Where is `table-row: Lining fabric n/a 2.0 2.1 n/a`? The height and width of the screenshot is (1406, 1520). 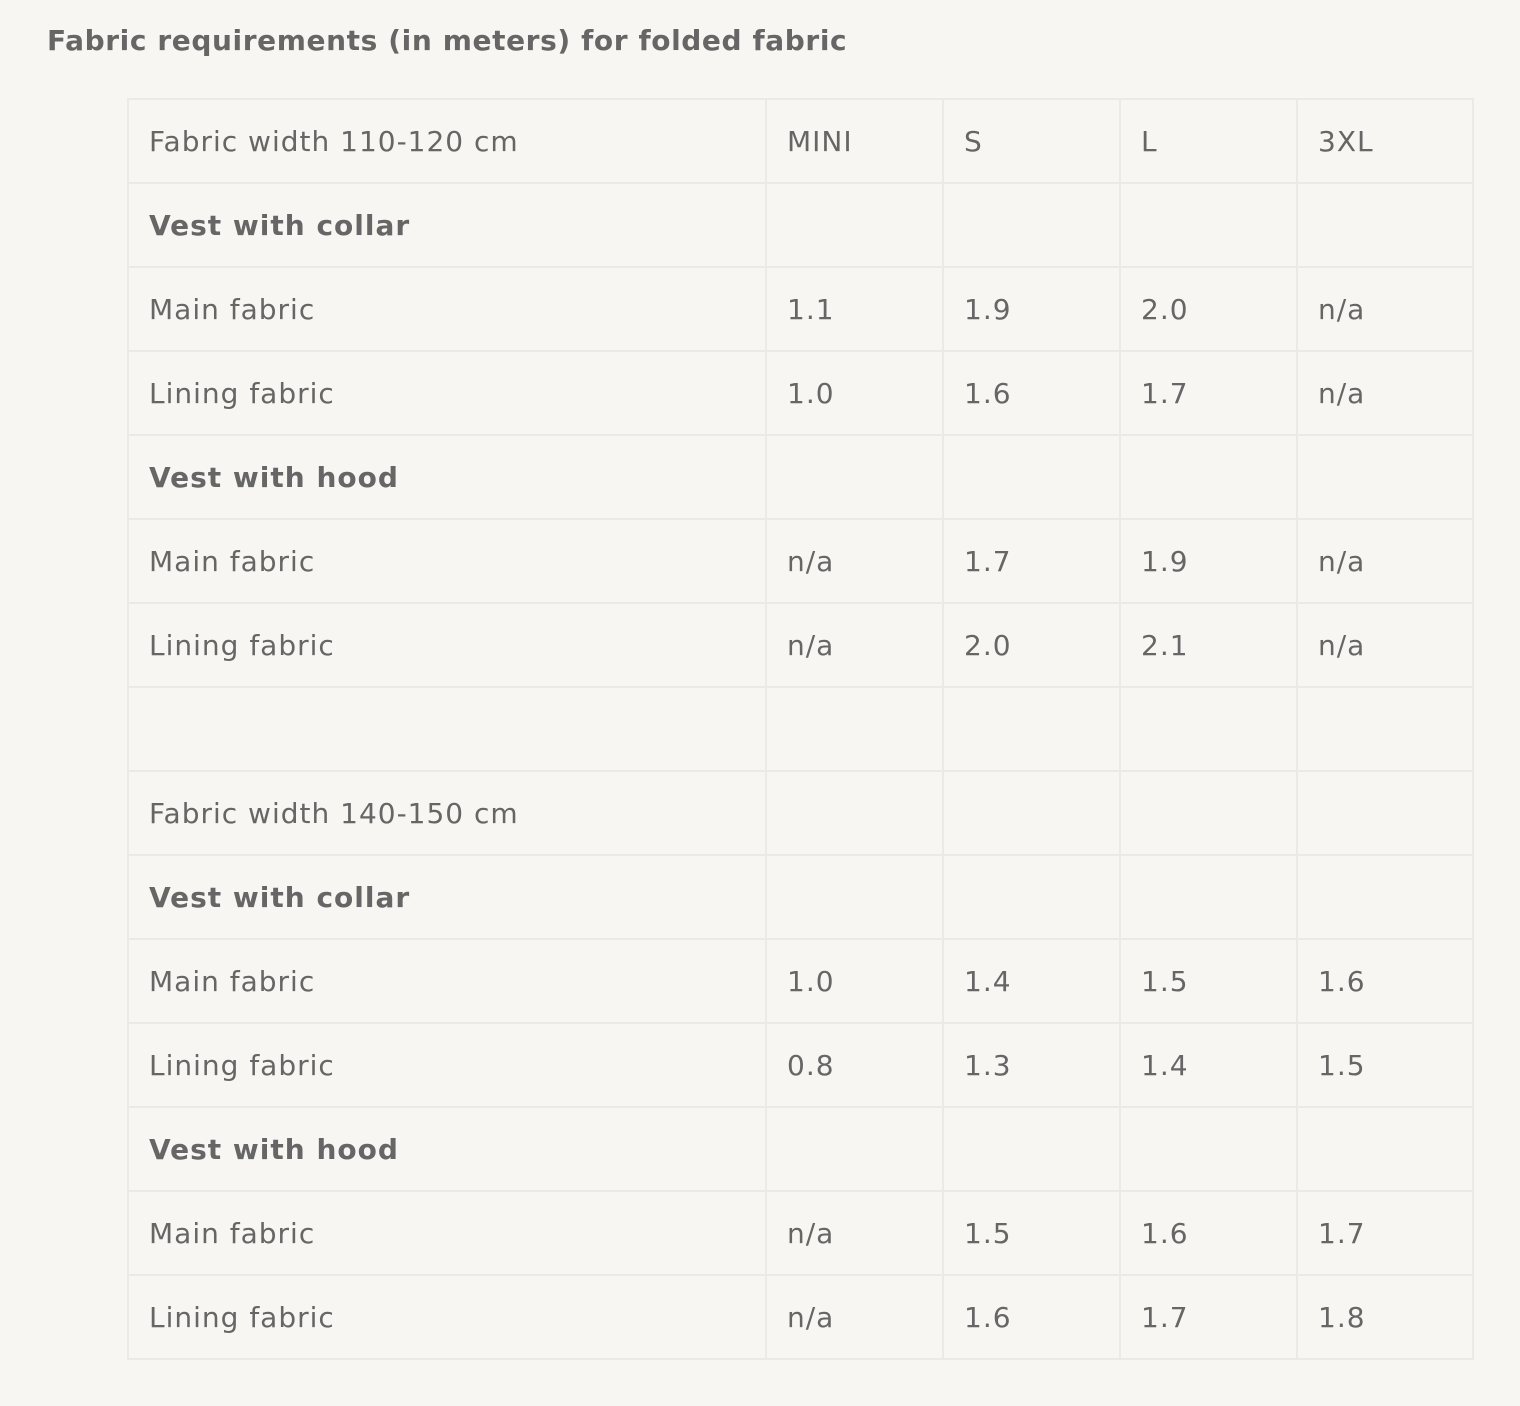 table-row: Lining fabric n/a 2.0 2.1 n/a is located at coordinates (800, 645).